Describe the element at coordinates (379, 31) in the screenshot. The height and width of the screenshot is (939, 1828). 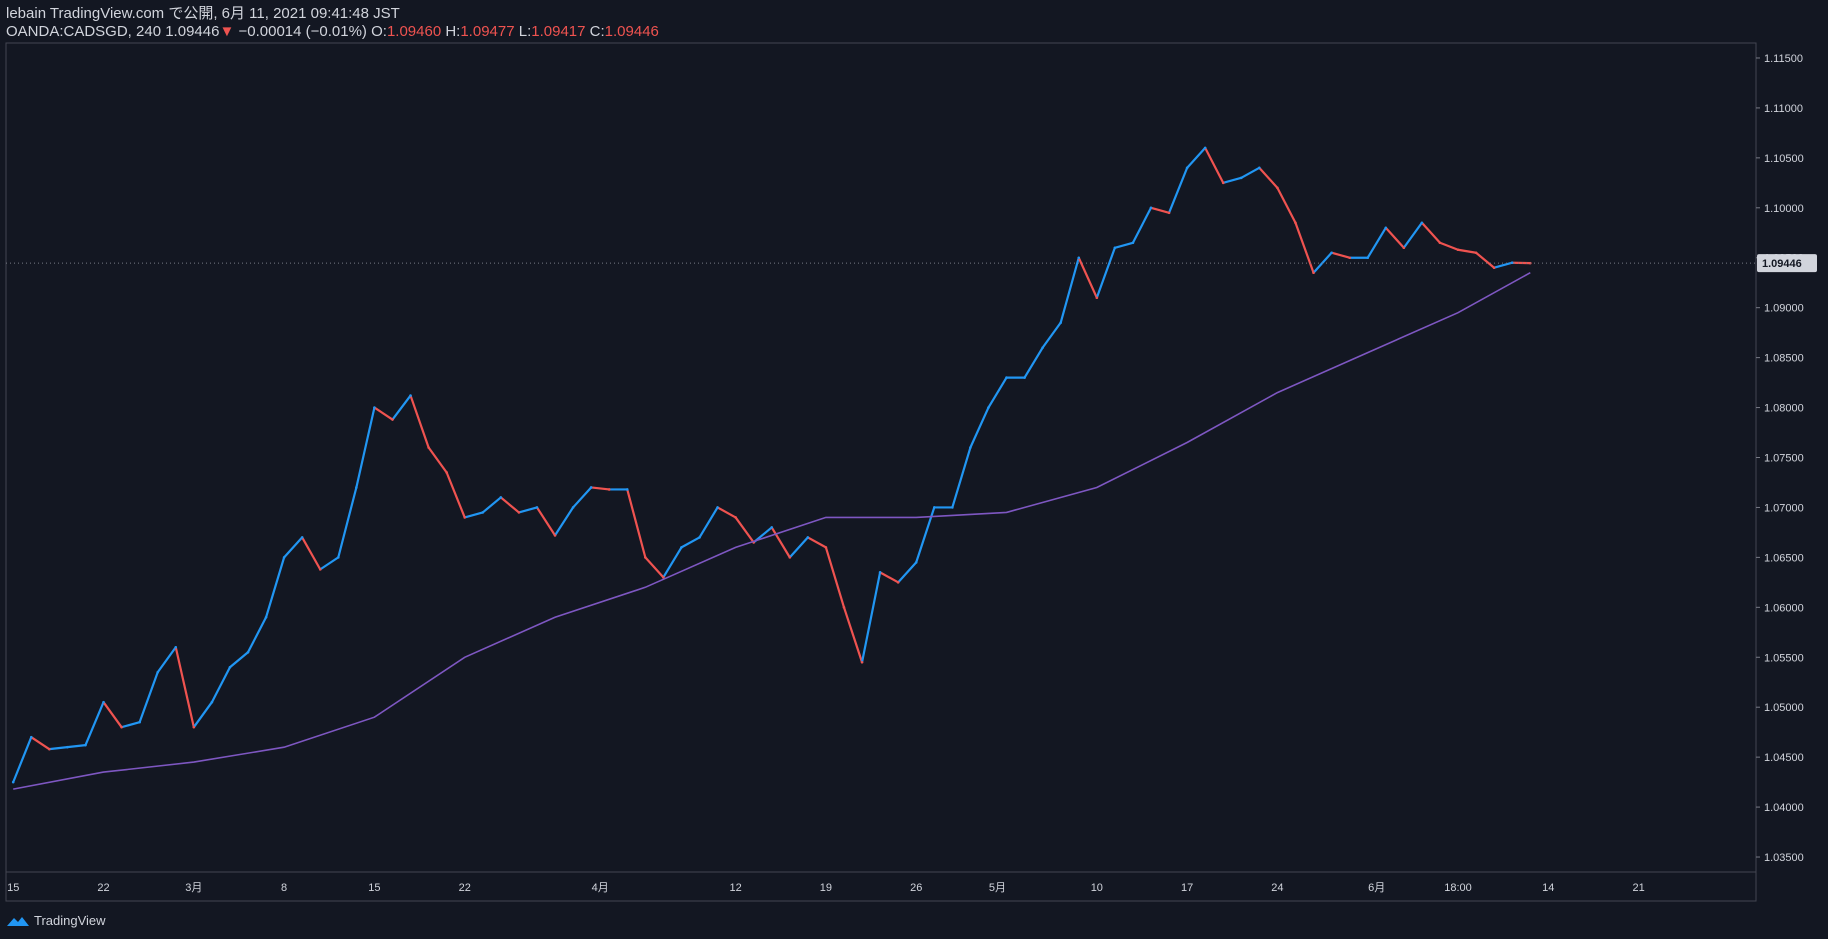
I see `open-label: O:` at that location.